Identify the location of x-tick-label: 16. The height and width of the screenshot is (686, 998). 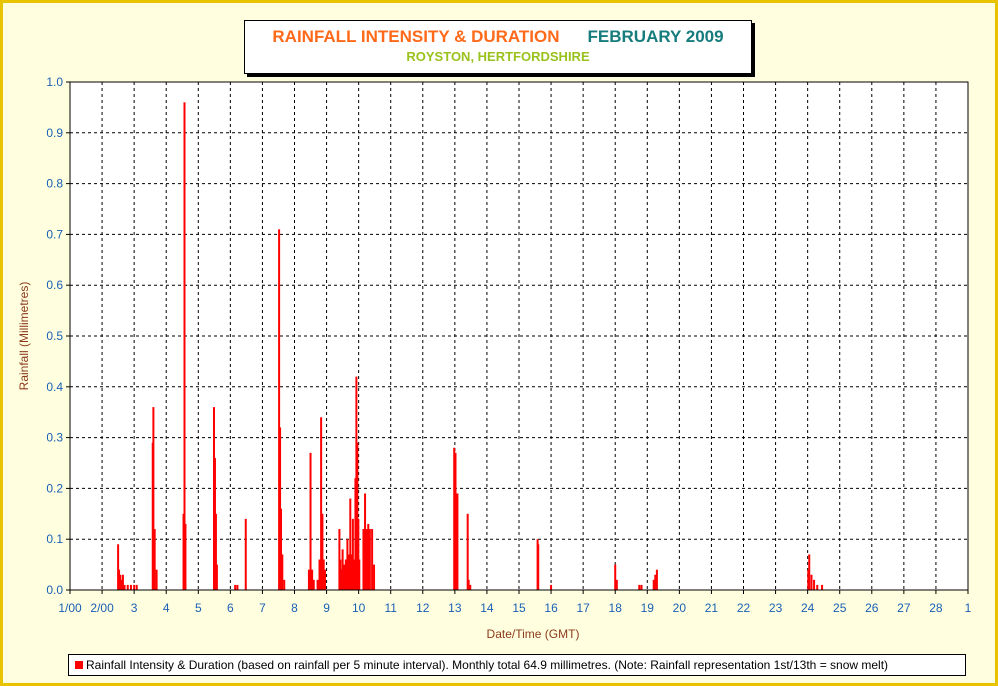
(551, 608).